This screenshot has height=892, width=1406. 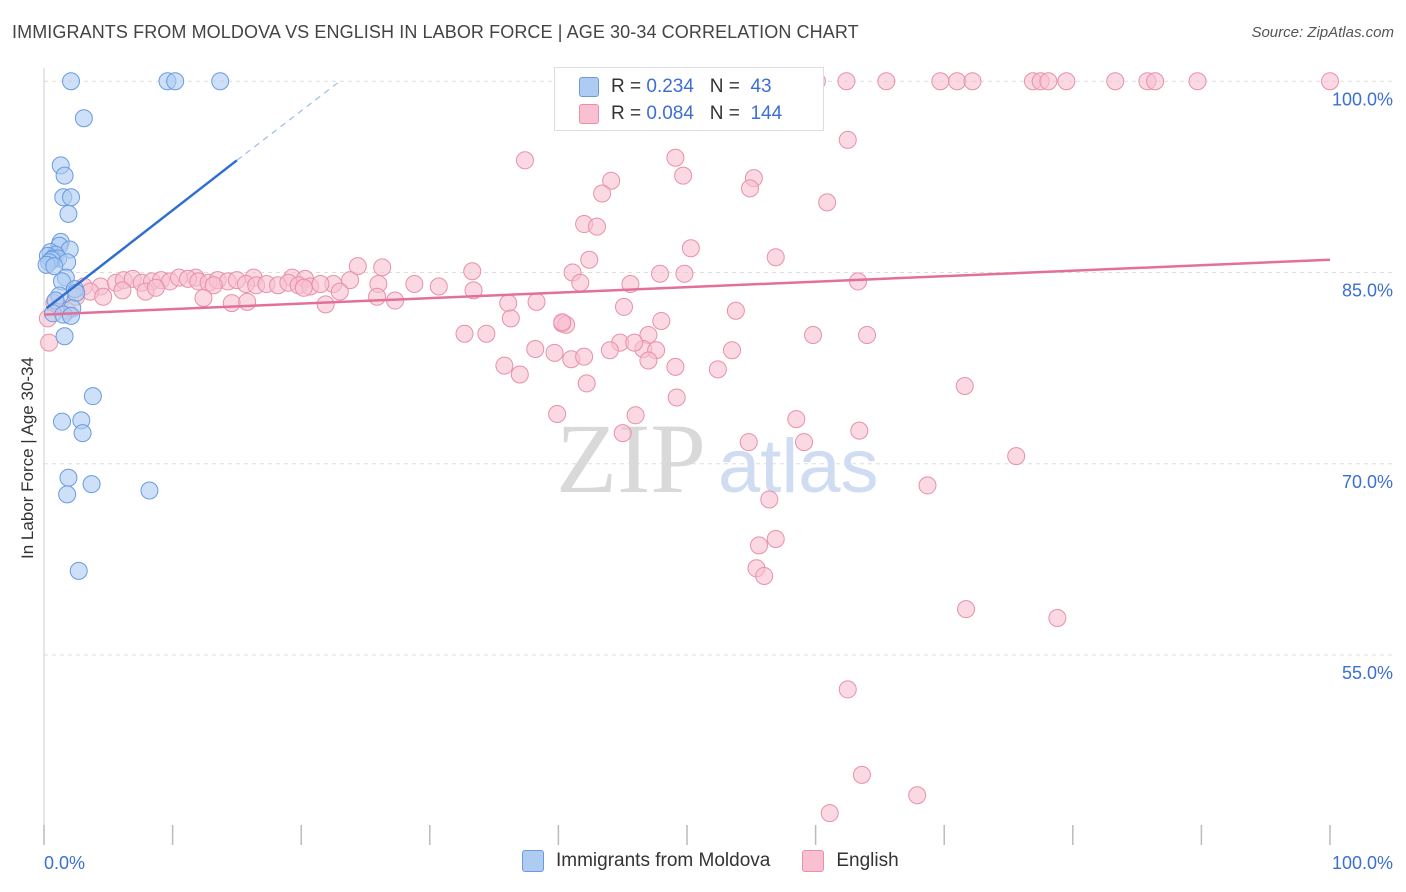 What do you see at coordinates (288, 120) in the screenshot?
I see `moldova-trend-extension` at bounding box center [288, 120].